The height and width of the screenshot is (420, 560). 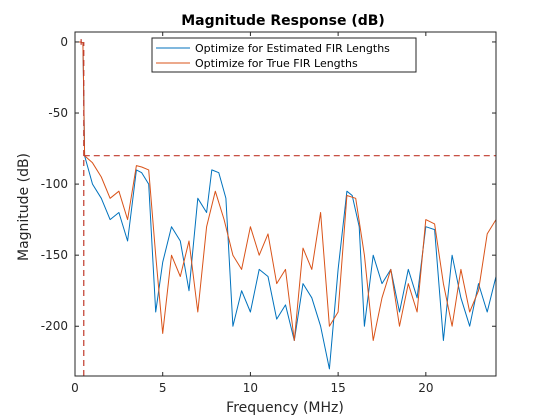 I want to click on legend-box, so click(x=284, y=55).